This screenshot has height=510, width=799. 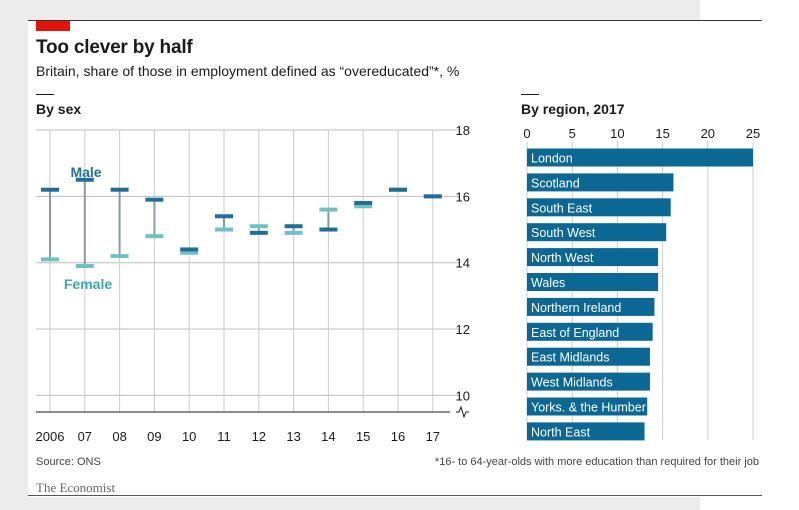 I want to click on x-tick-label: 14, so click(x=328, y=436).